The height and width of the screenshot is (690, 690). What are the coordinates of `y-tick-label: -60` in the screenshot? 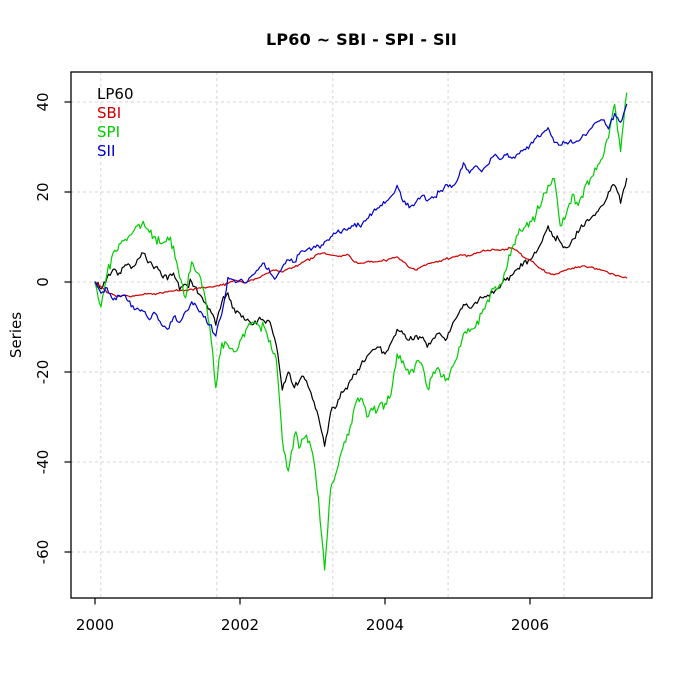 It's located at (43, 552).